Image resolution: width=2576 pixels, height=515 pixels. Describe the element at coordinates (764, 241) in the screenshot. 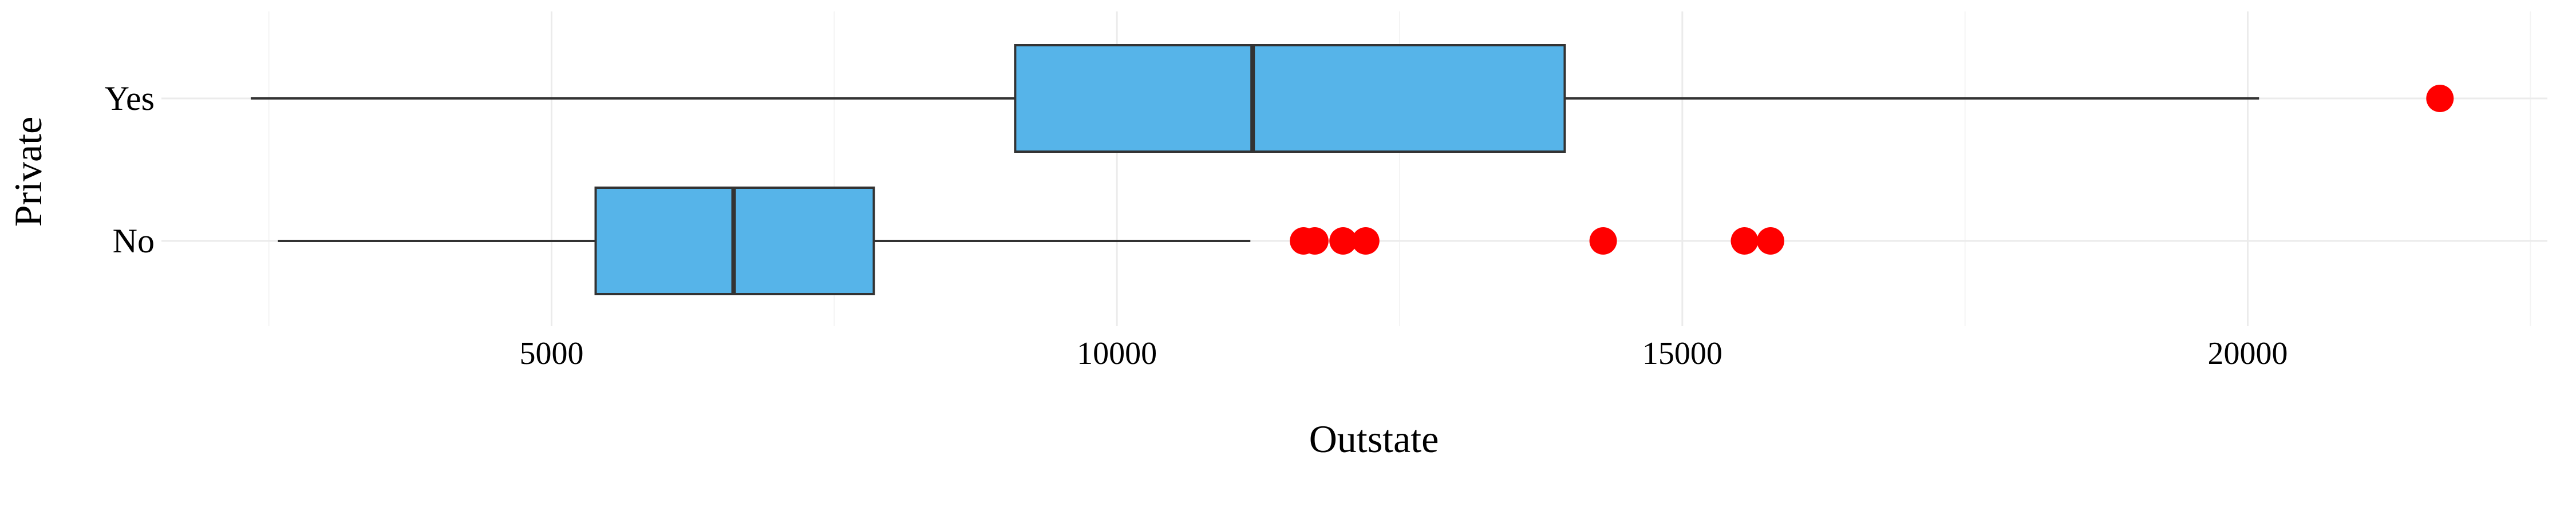

I see `boxplot-no` at that location.